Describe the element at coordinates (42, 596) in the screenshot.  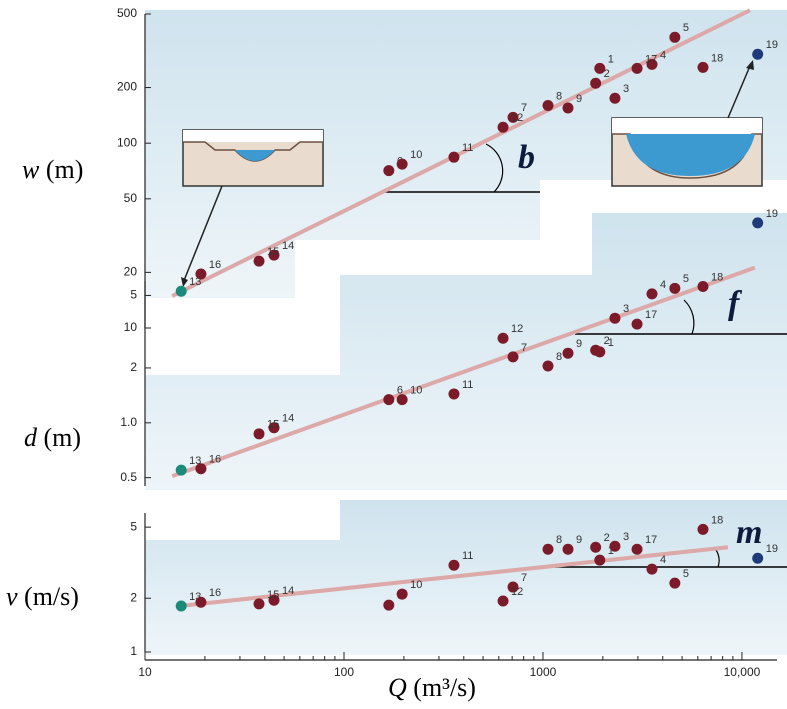
I see `y-axis-label: v (m/s)` at that location.